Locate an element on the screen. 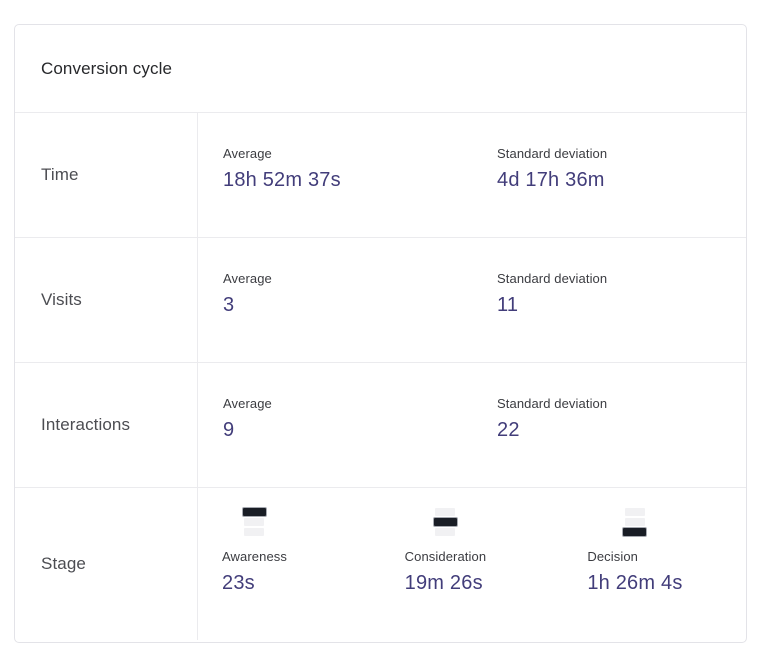 The image size is (768, 661). metric-value: 11 is located at coordinates (508, 305).